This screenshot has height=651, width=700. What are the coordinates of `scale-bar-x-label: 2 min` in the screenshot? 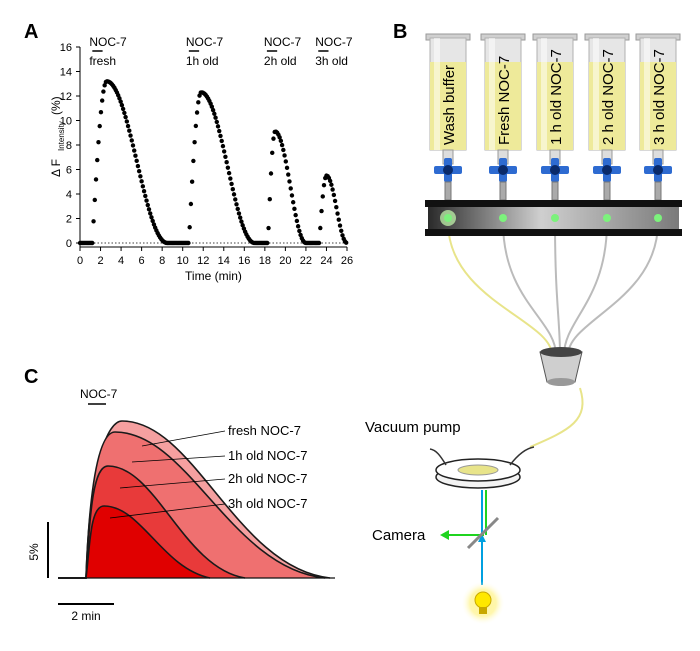 It's located at (85, 616).